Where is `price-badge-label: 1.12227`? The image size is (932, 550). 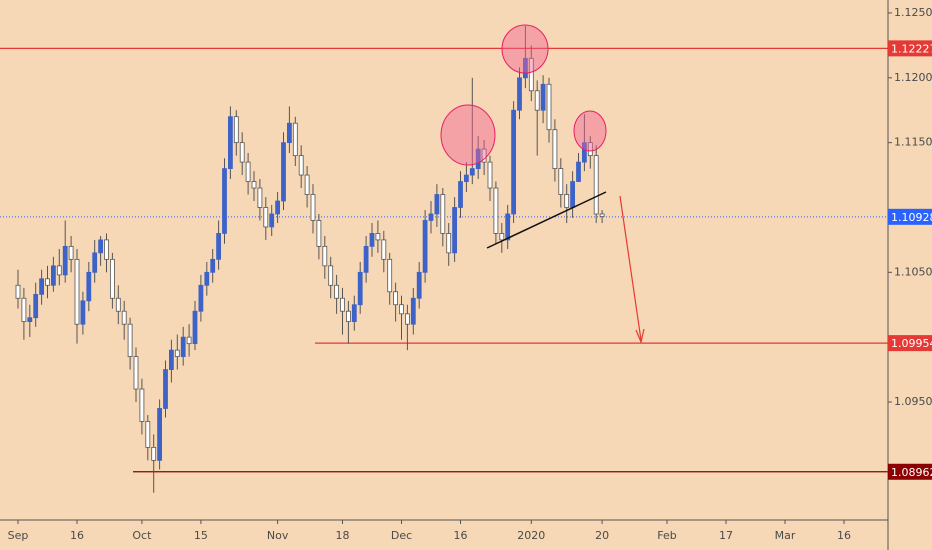 price-badge-label: 1.12227 is located at coordinates (911, 48).